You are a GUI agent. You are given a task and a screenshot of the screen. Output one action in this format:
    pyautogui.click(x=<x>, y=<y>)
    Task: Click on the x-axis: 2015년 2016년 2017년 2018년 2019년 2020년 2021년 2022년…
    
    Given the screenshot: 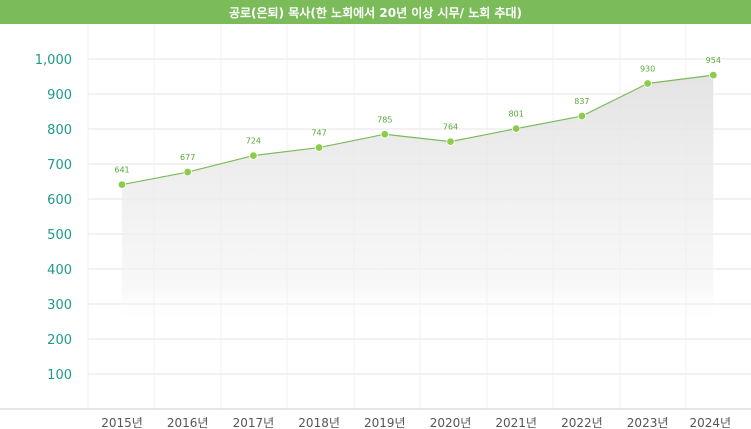 What is the action you would take?
    pyautogui.click(x=416, y=422)
    